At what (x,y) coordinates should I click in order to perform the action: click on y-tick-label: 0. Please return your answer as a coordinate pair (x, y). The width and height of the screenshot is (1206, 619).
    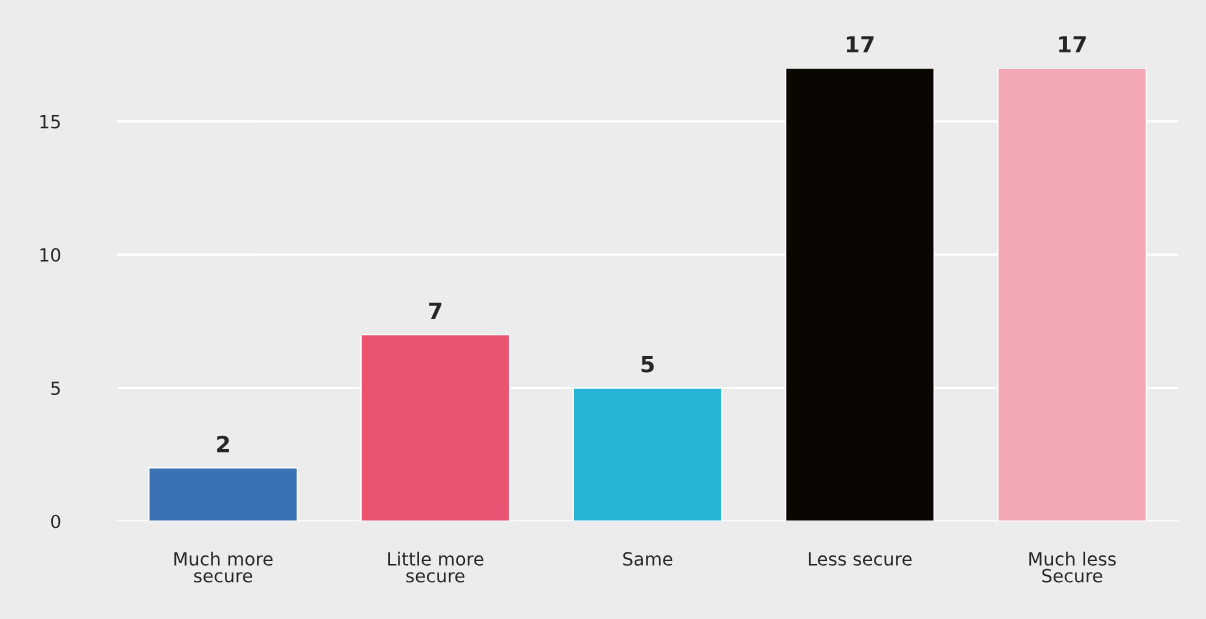
    Looking at the image, I should click on (56, 521).